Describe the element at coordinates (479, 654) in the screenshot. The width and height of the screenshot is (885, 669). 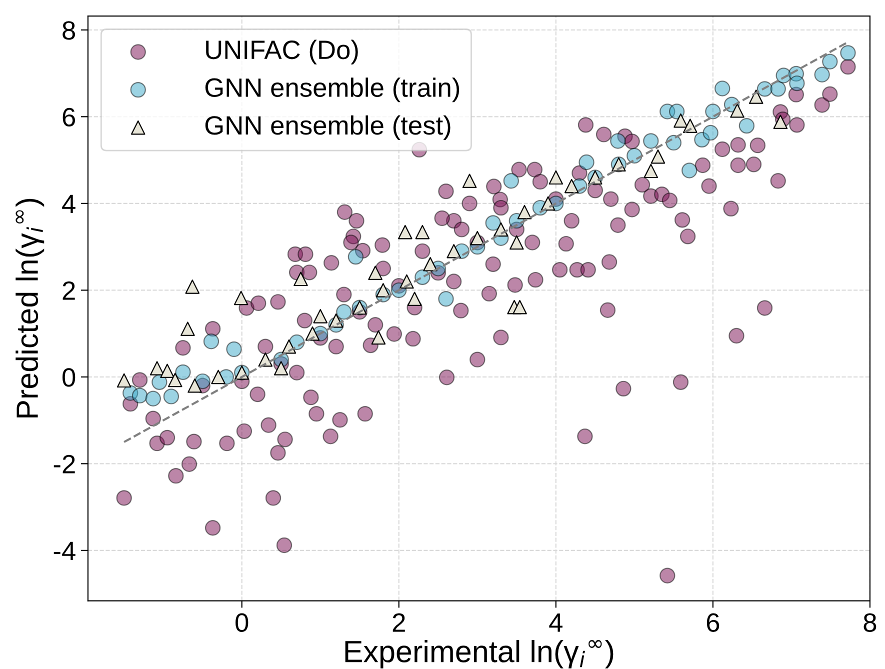
I see `x-axis-title: Experimental ln(γ$_{i}$$^{∞}$)` at that location.